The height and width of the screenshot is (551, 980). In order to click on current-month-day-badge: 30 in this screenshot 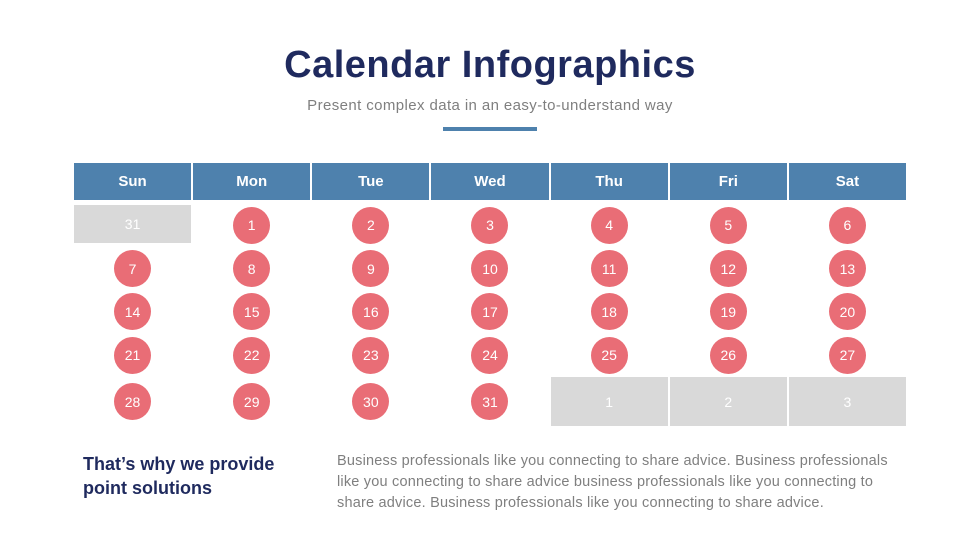, I will do `click(371, 401)`.